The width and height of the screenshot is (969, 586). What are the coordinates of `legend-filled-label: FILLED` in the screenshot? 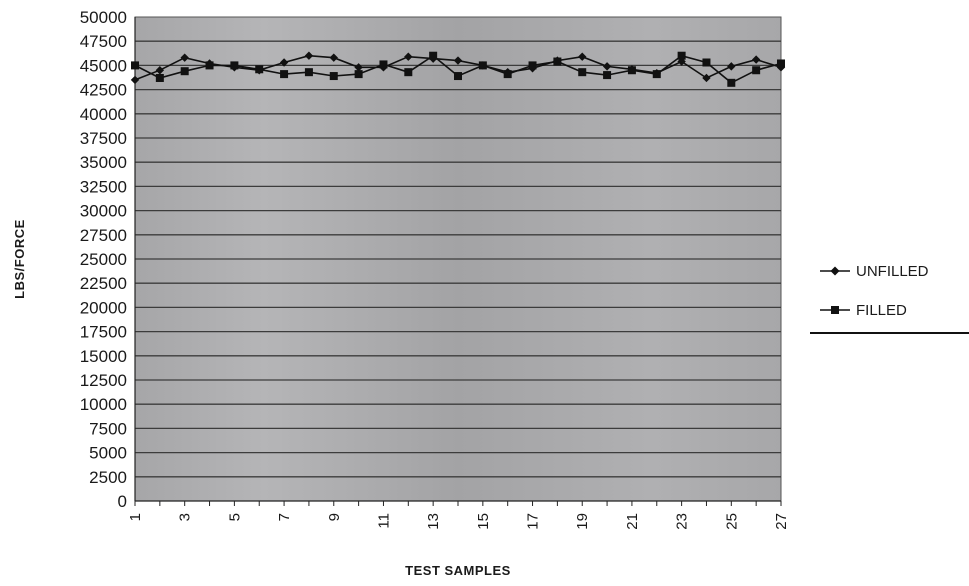 It's located at (881, 310).